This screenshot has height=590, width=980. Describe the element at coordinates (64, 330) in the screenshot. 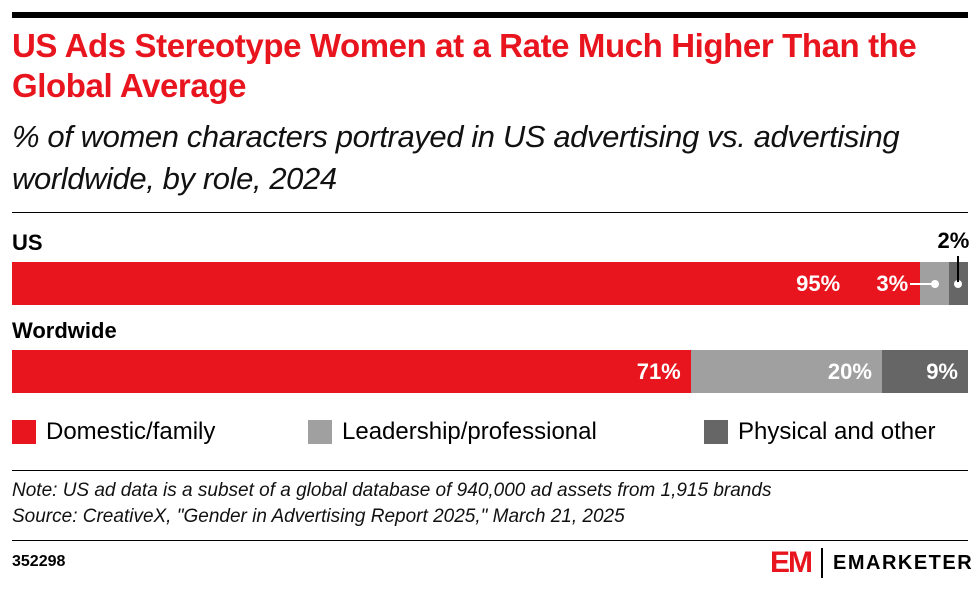

I see `row-label: Wordwide` at that location.